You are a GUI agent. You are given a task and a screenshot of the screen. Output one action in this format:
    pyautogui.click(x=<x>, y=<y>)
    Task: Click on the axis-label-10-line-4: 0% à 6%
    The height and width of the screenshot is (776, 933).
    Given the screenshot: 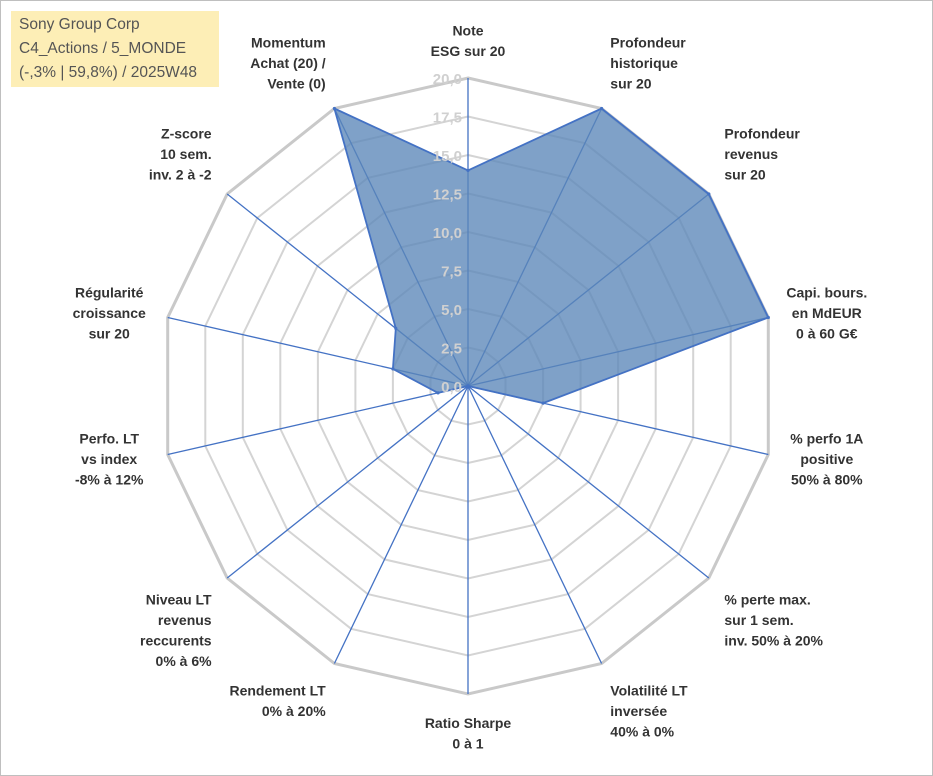 What is the action you would take?
    pyautogui.click(x=184, y=661)
    